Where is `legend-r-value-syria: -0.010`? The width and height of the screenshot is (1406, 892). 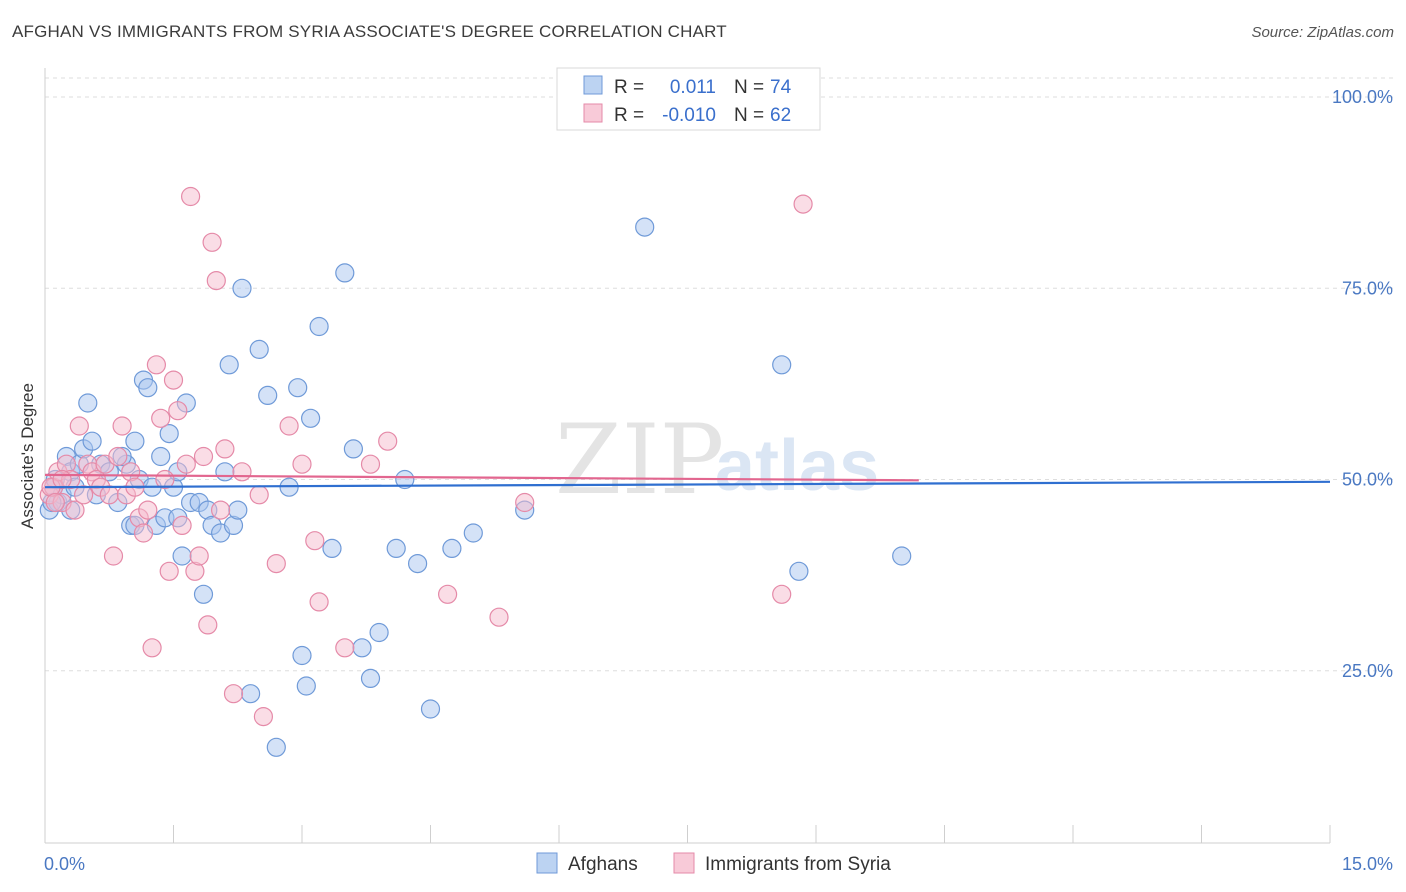 legend-r-value-syria: -0.010 is located at coordinates (689, 115).